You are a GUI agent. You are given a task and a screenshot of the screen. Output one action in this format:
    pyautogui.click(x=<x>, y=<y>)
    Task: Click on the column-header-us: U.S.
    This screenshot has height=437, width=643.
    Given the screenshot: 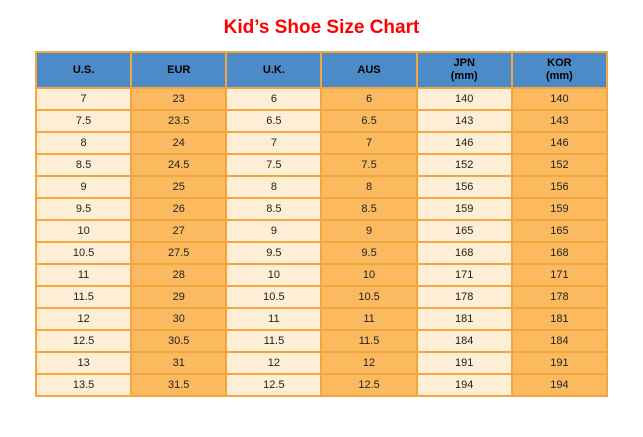 What is the action you would take?
    pyautogui.click(x=83, y=70)
    